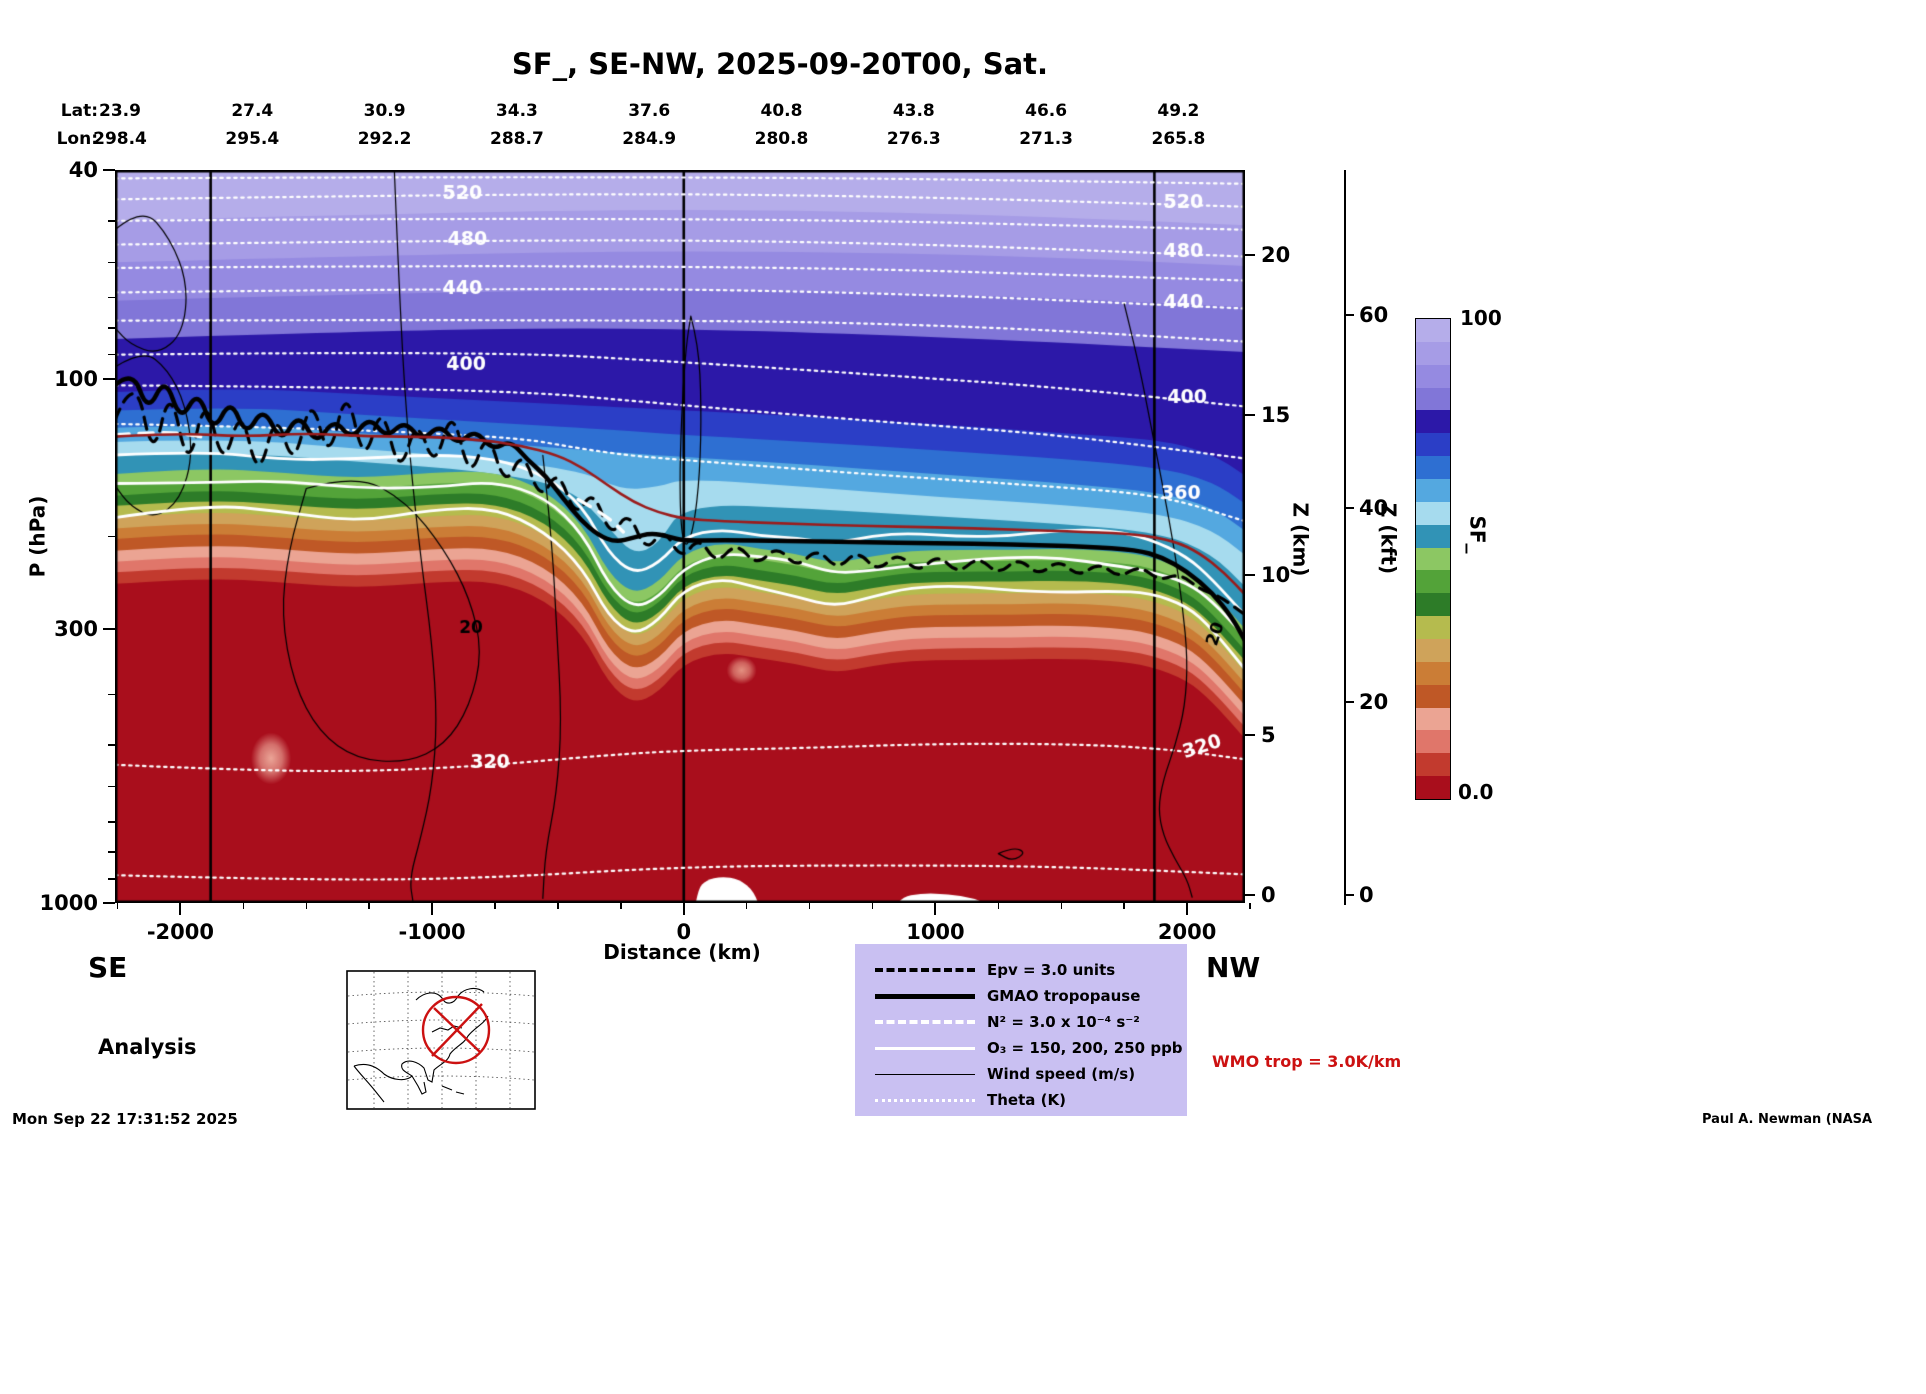 Image resolution: width=1926 pixels, height=1394 pixels. I want to click on lon-value: 276.3, so click(913, 139).